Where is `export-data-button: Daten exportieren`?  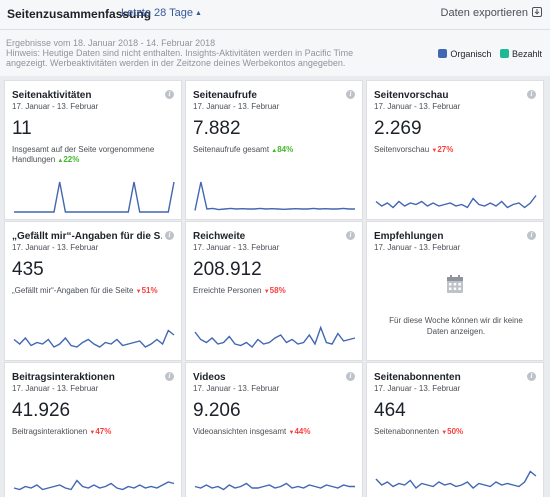
export-data-button: Daten exportieren is located at coordinates (491, 13).